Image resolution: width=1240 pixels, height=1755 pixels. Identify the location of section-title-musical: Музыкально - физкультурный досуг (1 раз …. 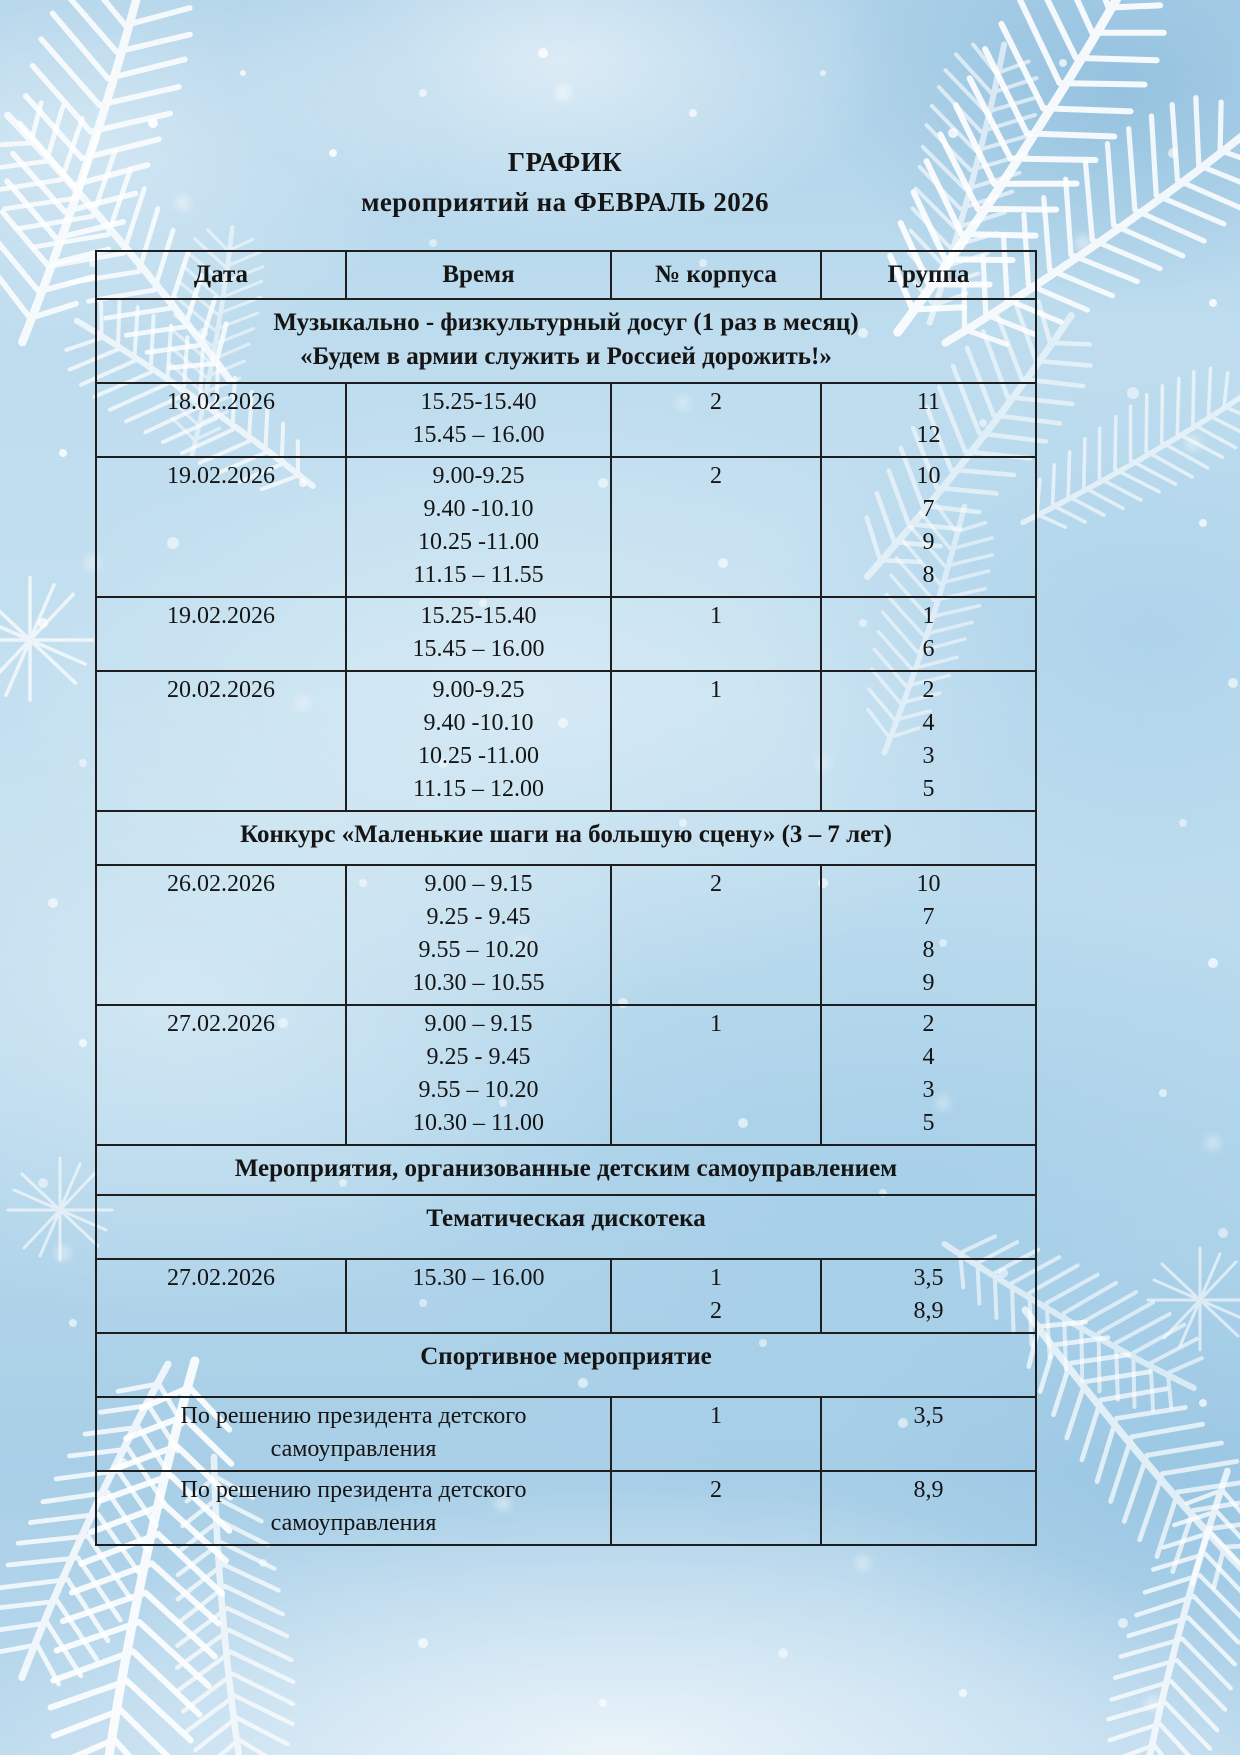
(566, 341).